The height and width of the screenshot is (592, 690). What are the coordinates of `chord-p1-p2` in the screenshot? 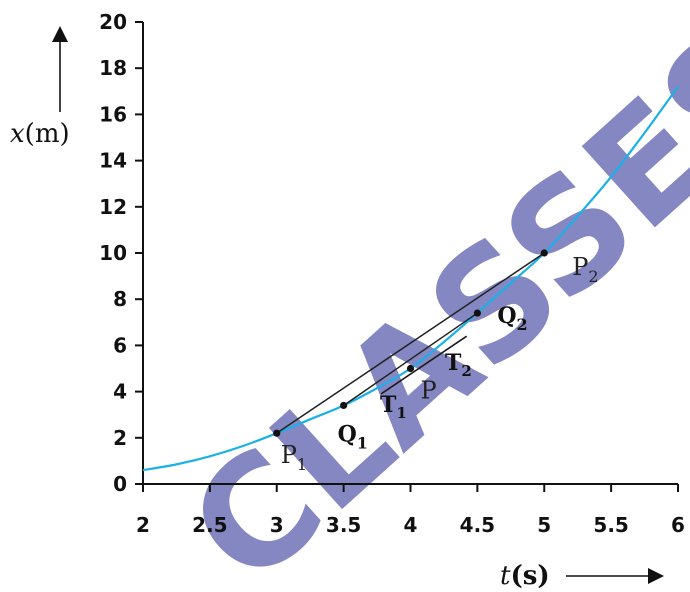 It's located at (410, 343).